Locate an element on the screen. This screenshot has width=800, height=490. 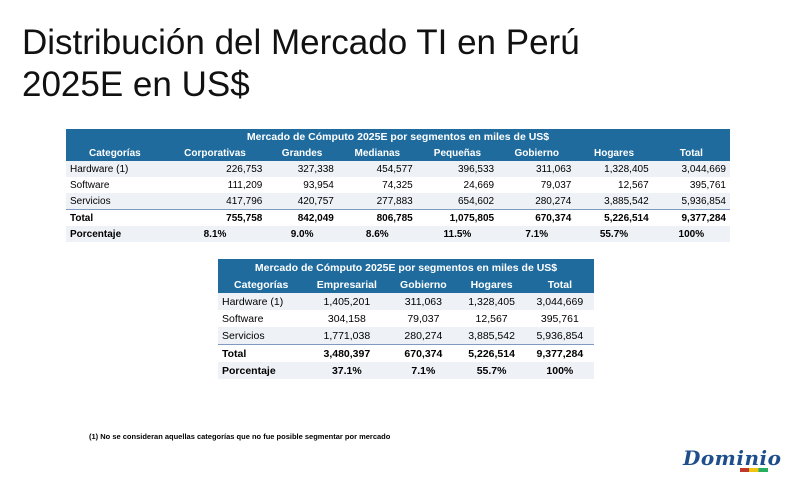
table-cell: 9.0% is located at coordinates (302, 234).